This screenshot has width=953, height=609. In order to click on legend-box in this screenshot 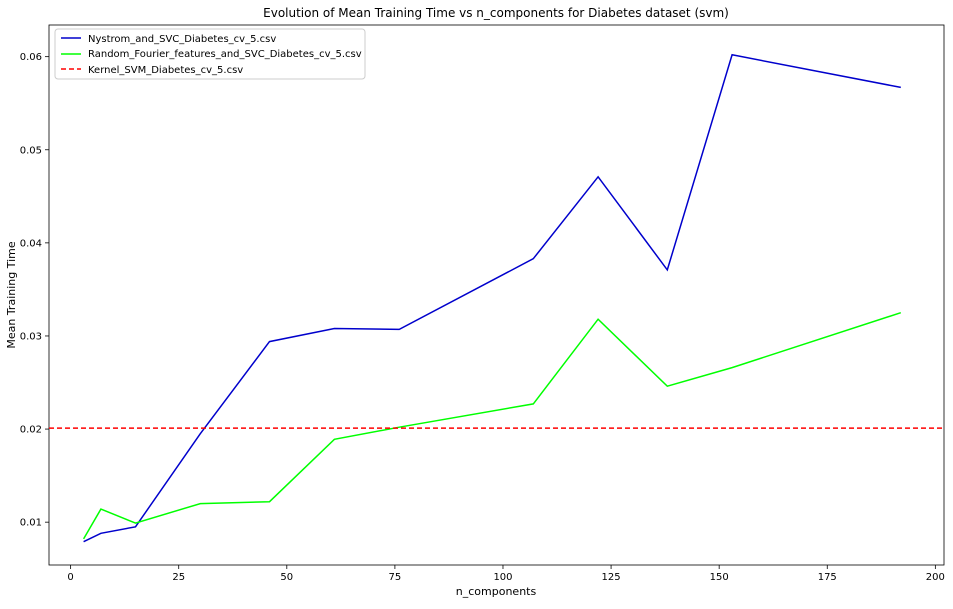, I will do `click(210, 54)`.